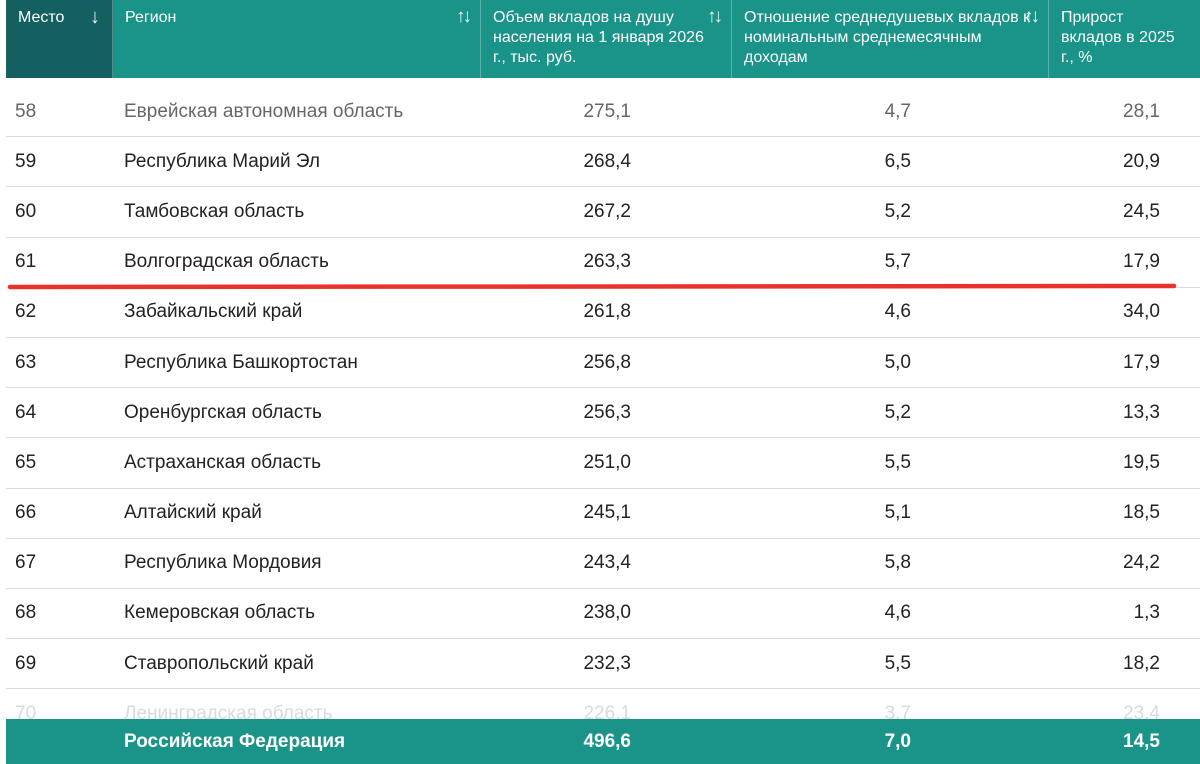 The height and width of the screenshot is (764, 1200). I want to click on rank-cell: 64, so click(26, 412).